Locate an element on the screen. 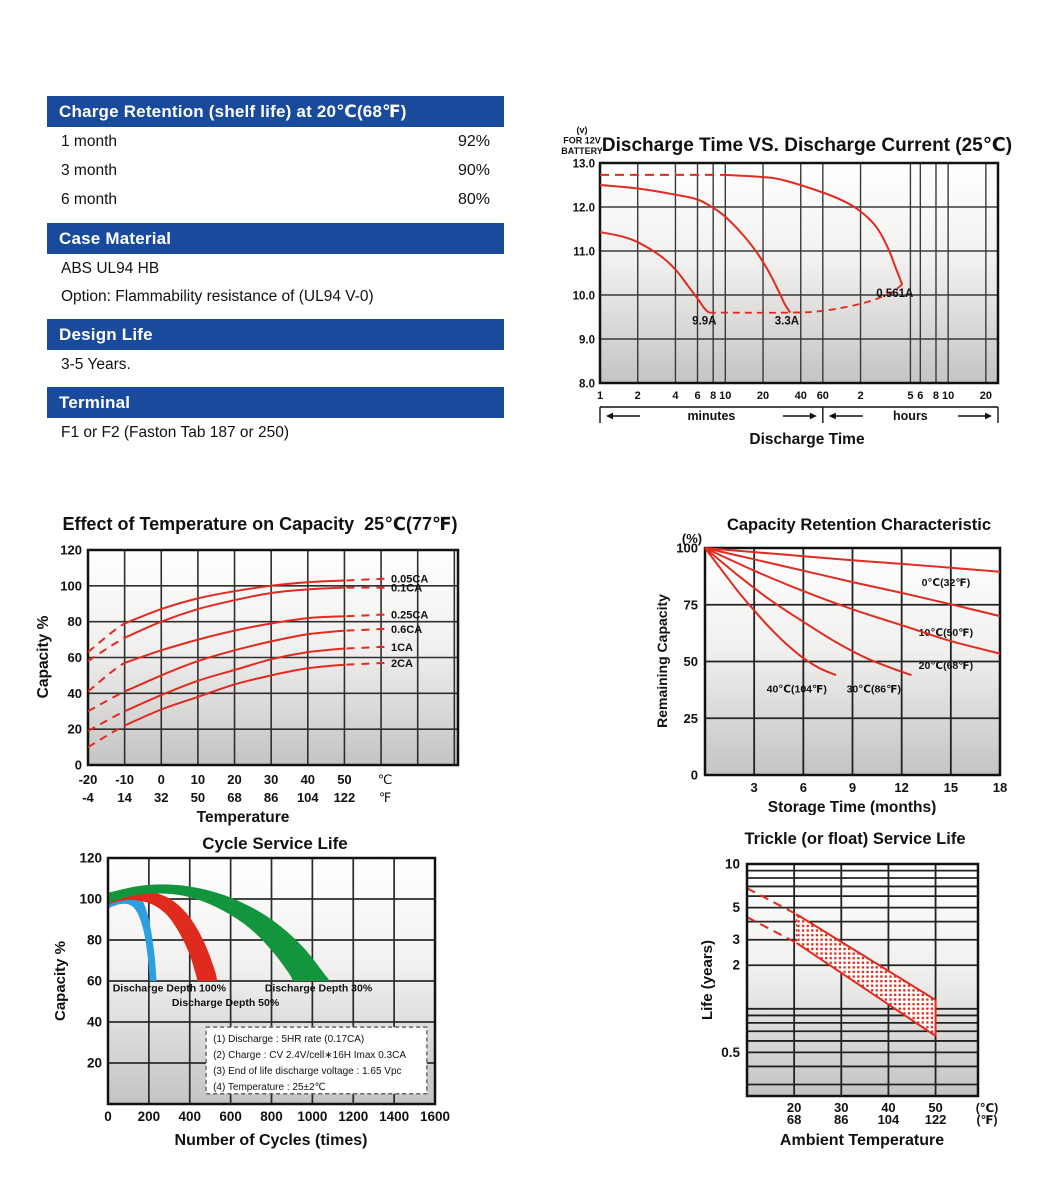  curve-label: 30℃(86℉) is located at coordinates (874, 690).